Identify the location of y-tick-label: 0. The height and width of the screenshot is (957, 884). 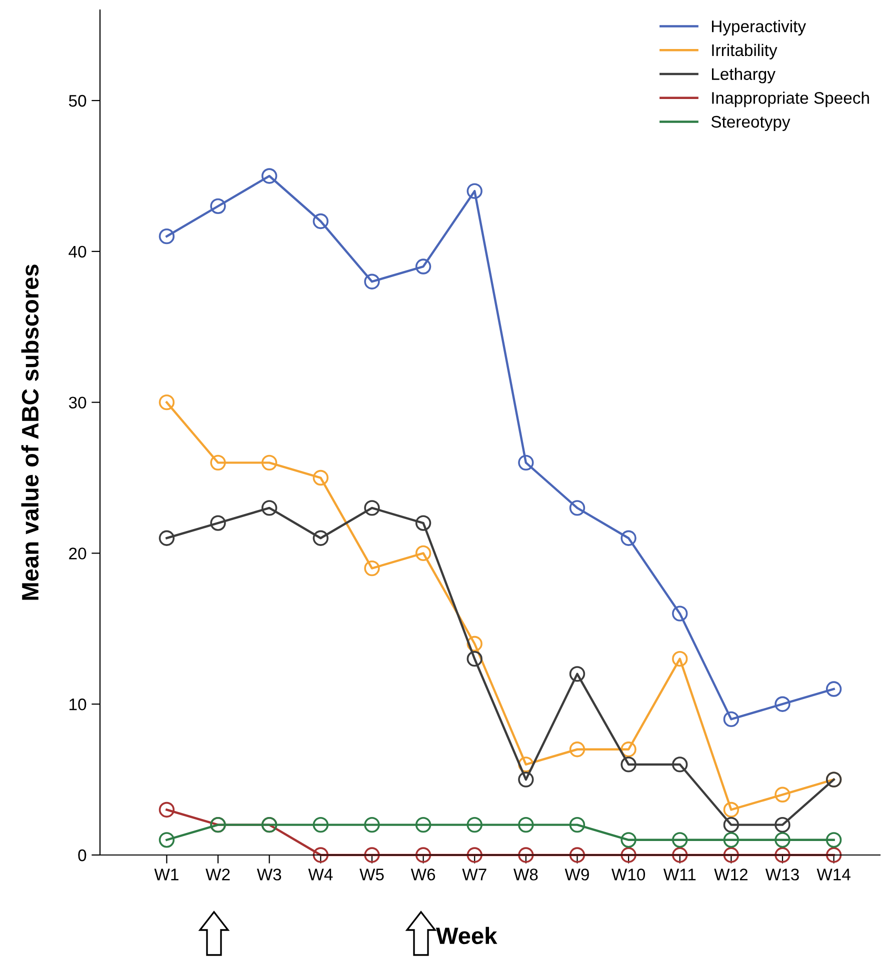
(82, 855).